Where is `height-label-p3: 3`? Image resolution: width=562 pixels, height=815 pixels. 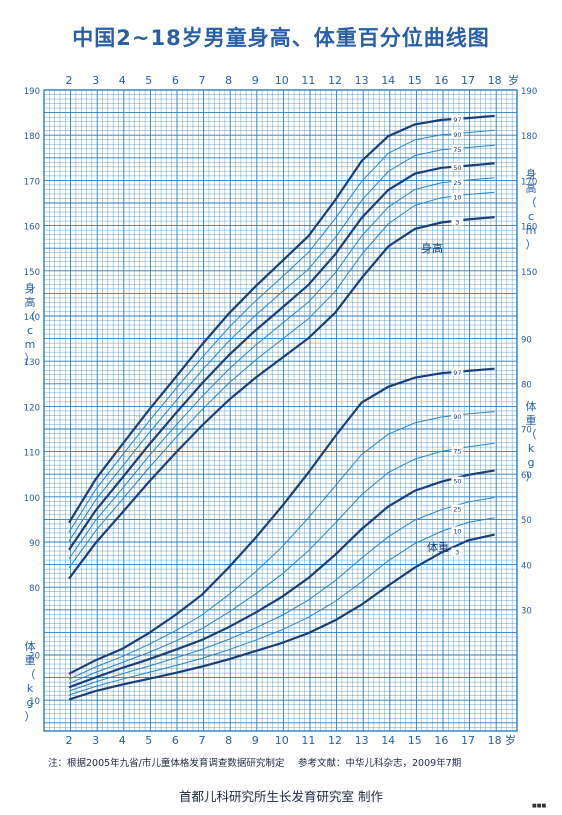 height-label-p3: 3 is located at coordinates (457, 223).